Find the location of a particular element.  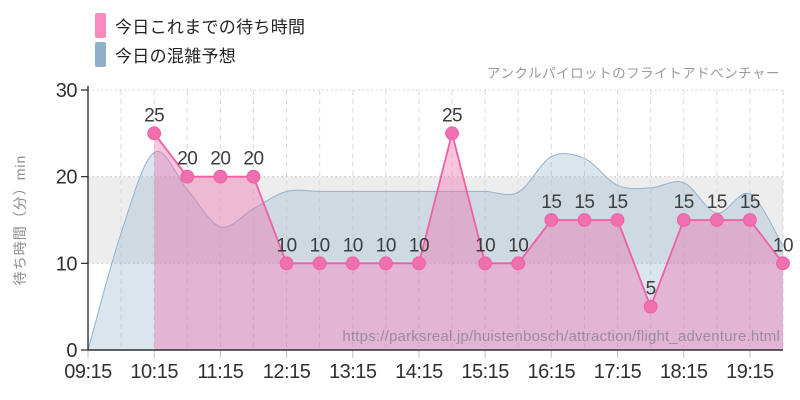

x-axis-label: 13:15 is located at coordinates (353, 372).